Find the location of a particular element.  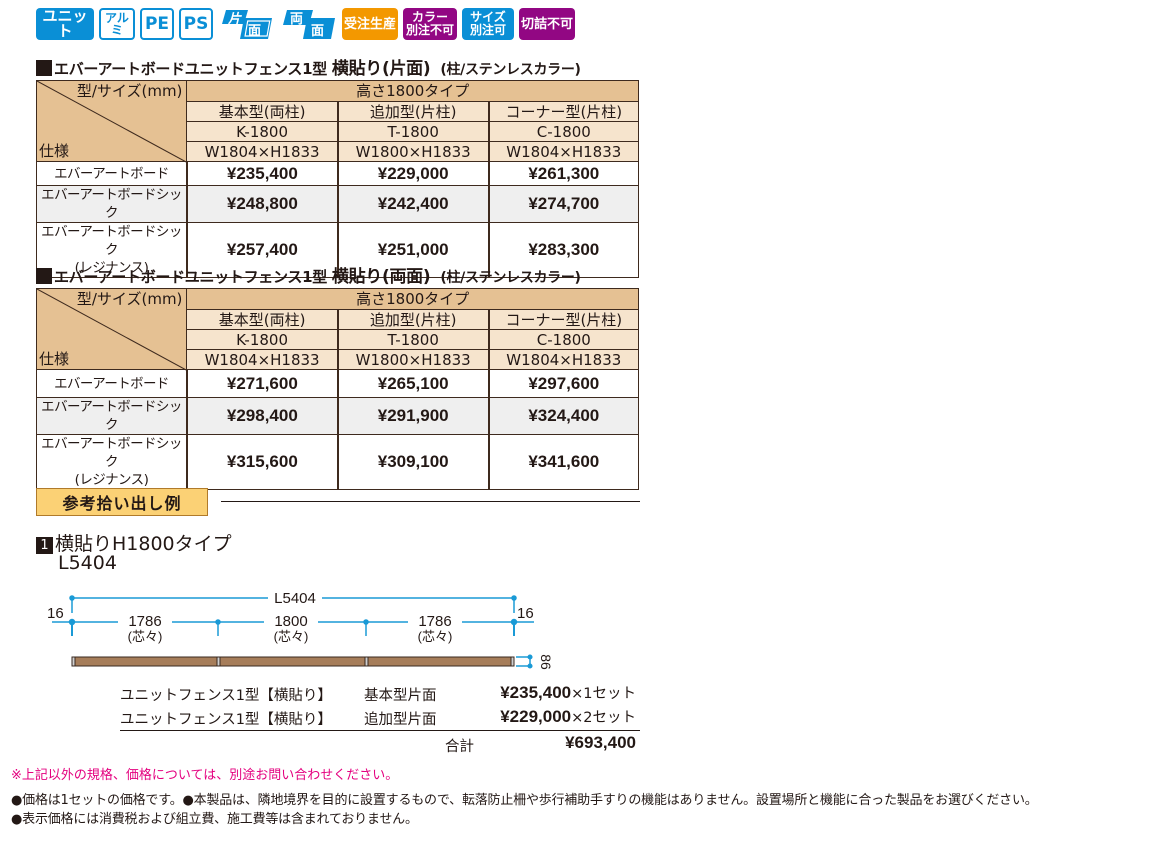

badge-double-side-icon: 両 面 is located at coordinates (308, 24).